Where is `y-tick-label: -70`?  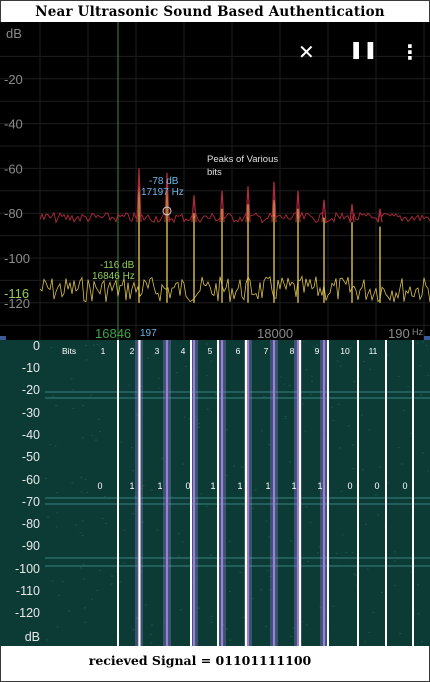 y-tick-label: -70 is located at coordinates (31, 502).